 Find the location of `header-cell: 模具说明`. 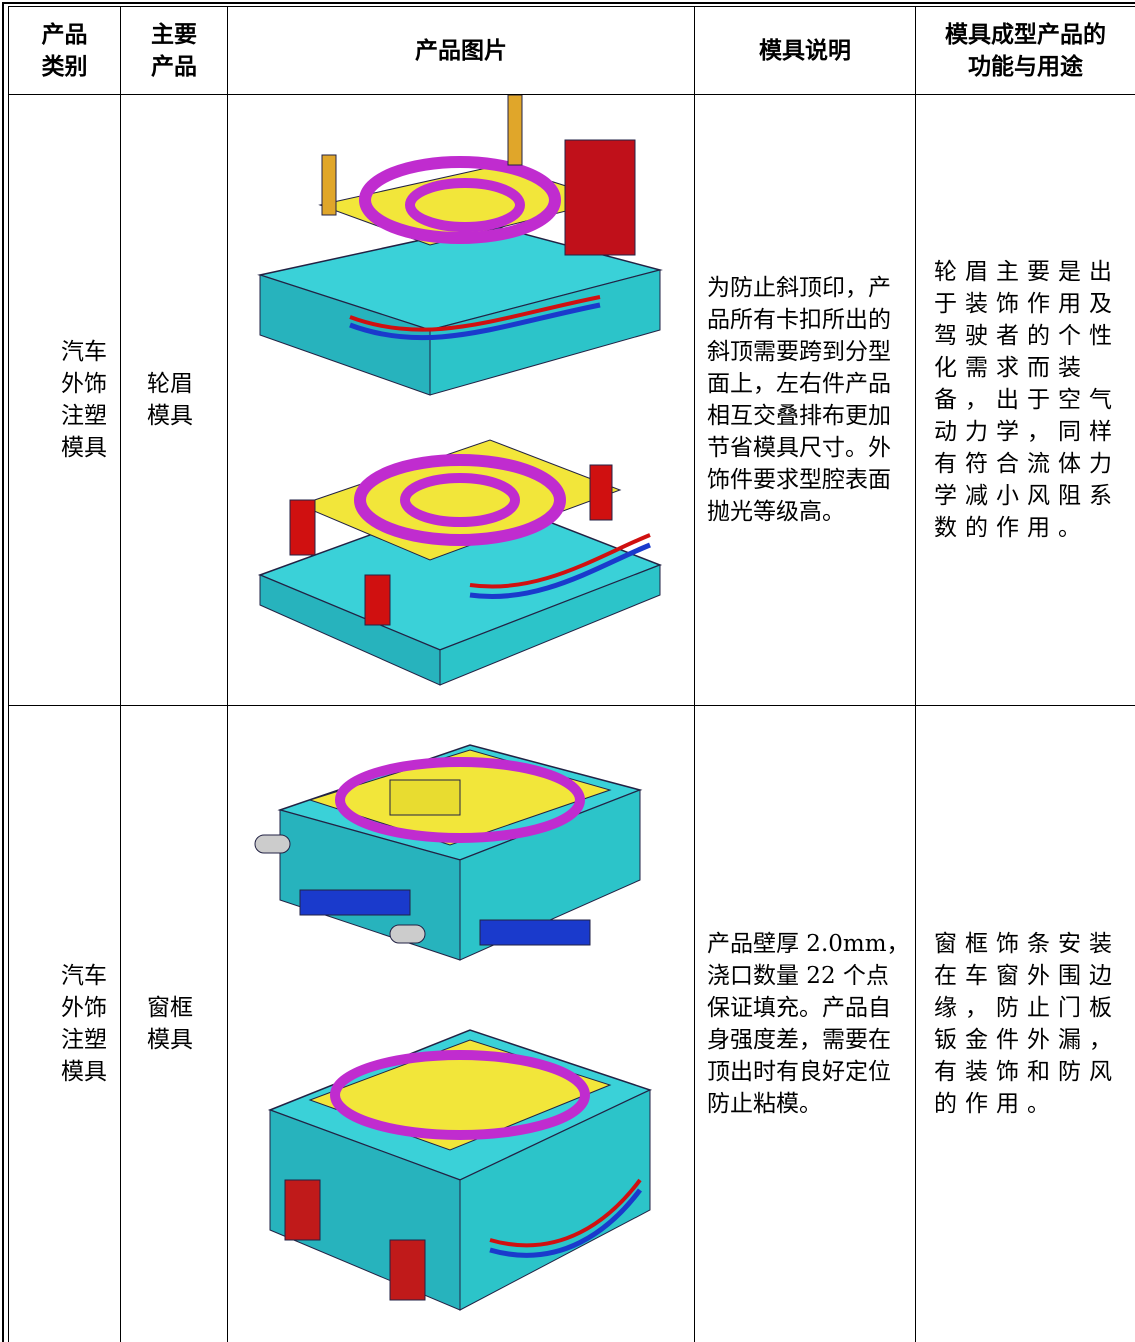

header-cell: 模具说明 is located at coordinates (805, 50).